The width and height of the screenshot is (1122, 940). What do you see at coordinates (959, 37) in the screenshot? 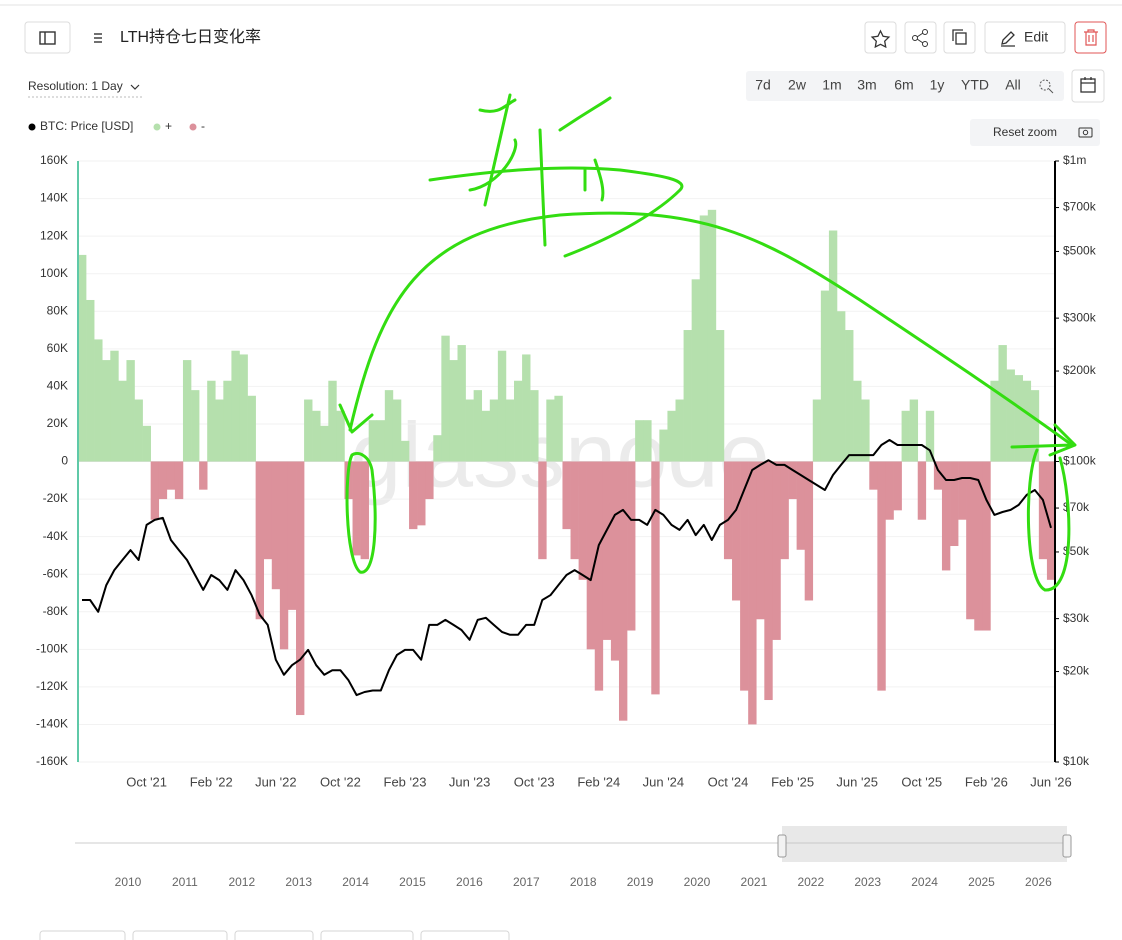
I see `copy-button` at bounding box center [959, 37].